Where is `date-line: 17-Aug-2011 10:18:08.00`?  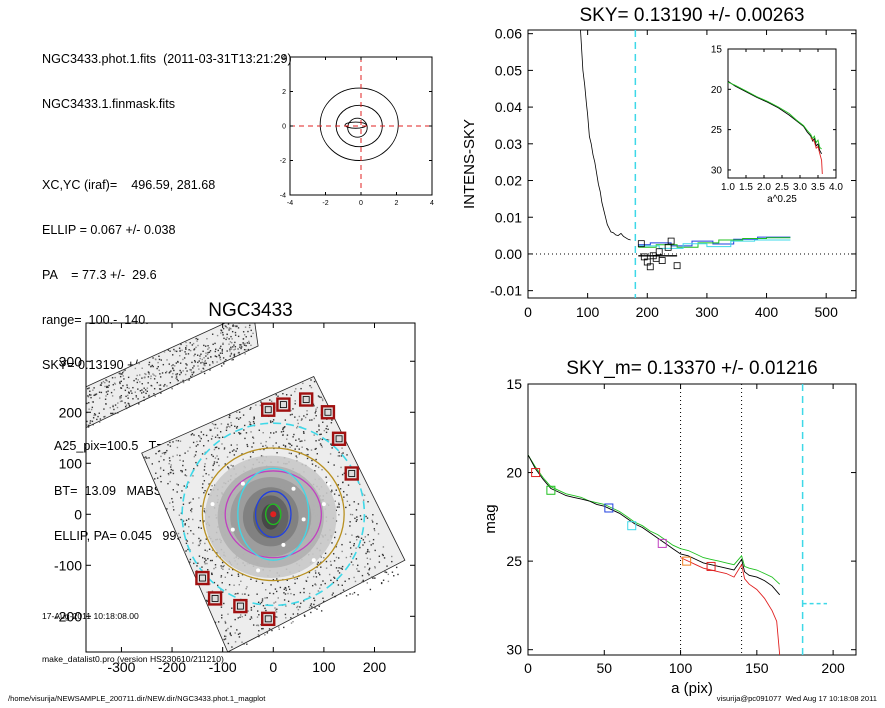
date-line: 17-Aug-2011 10:18:08.00 is located at coordinates (90, 616).